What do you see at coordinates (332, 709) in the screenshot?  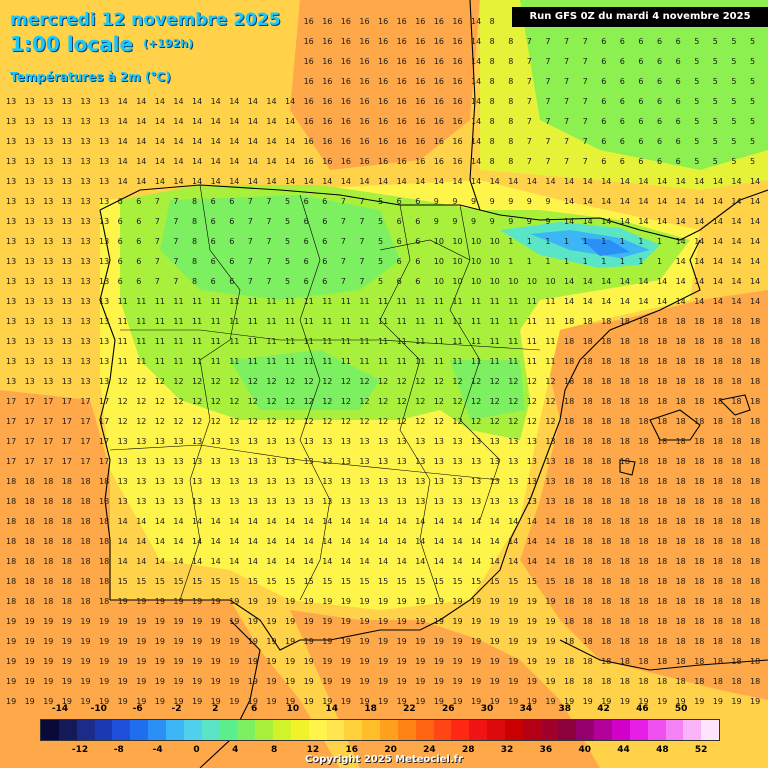 I see `legend-tick-label: 14` at bounding box center [332, 709].